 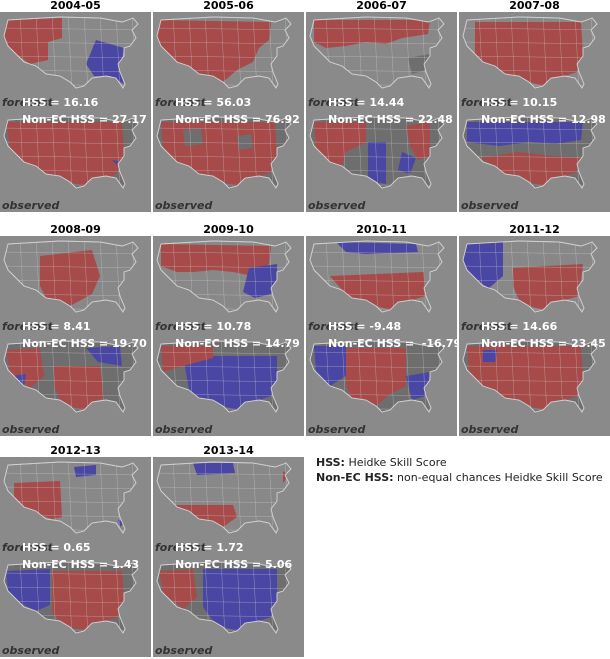 What do you see at coordinates (381, 462) in the screenshot?
I see `legend-hss: HSS: Heidke Skill Score` at bounding box center [381, 462].